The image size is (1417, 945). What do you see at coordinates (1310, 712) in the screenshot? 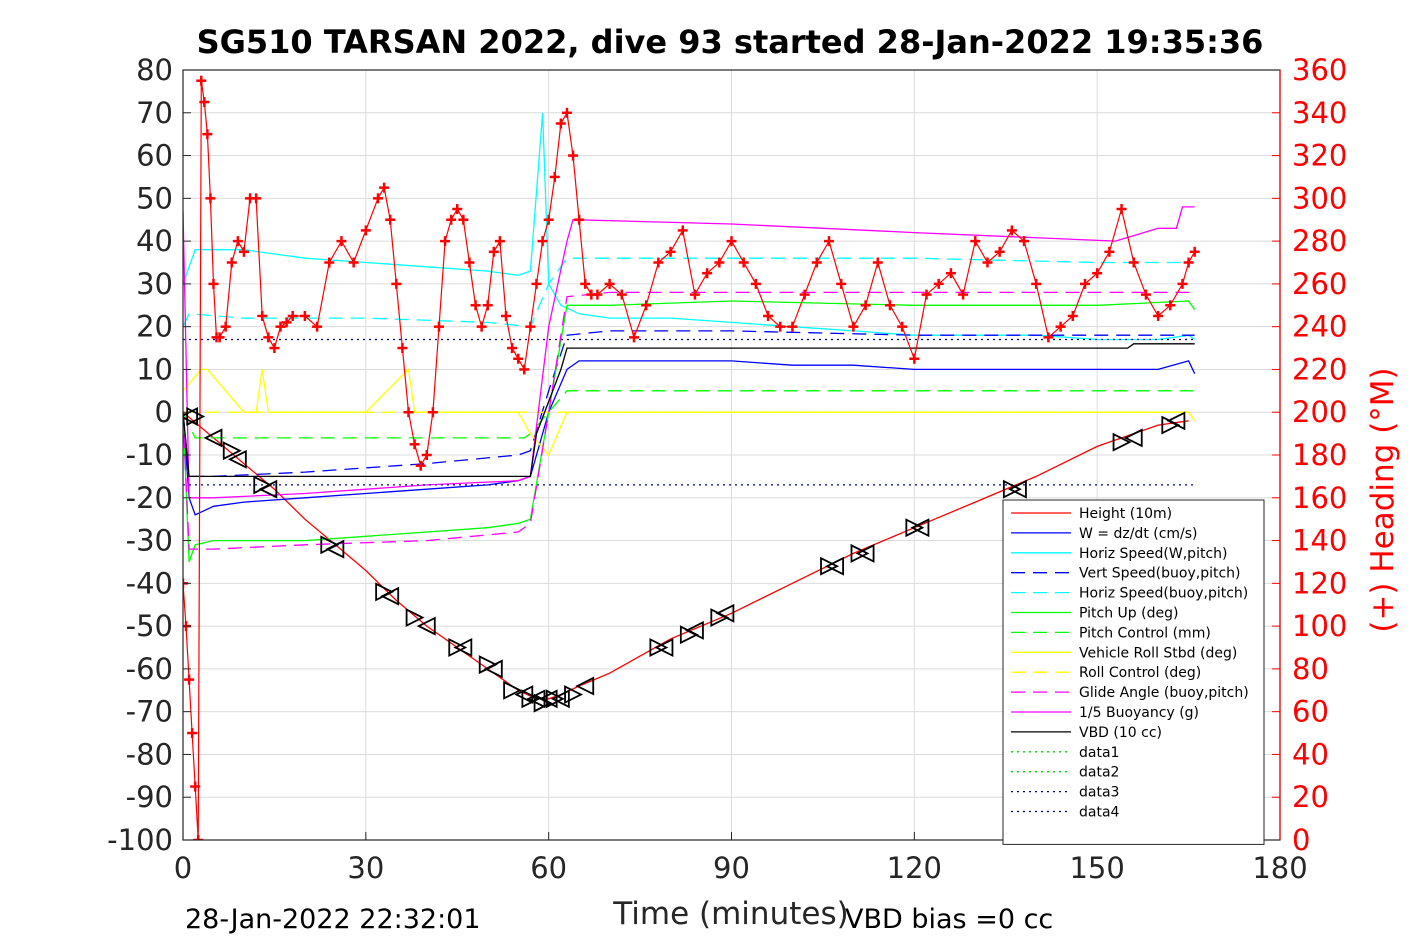
I see `y-right-tick-label: 60` at bounding box center [1310, 712].